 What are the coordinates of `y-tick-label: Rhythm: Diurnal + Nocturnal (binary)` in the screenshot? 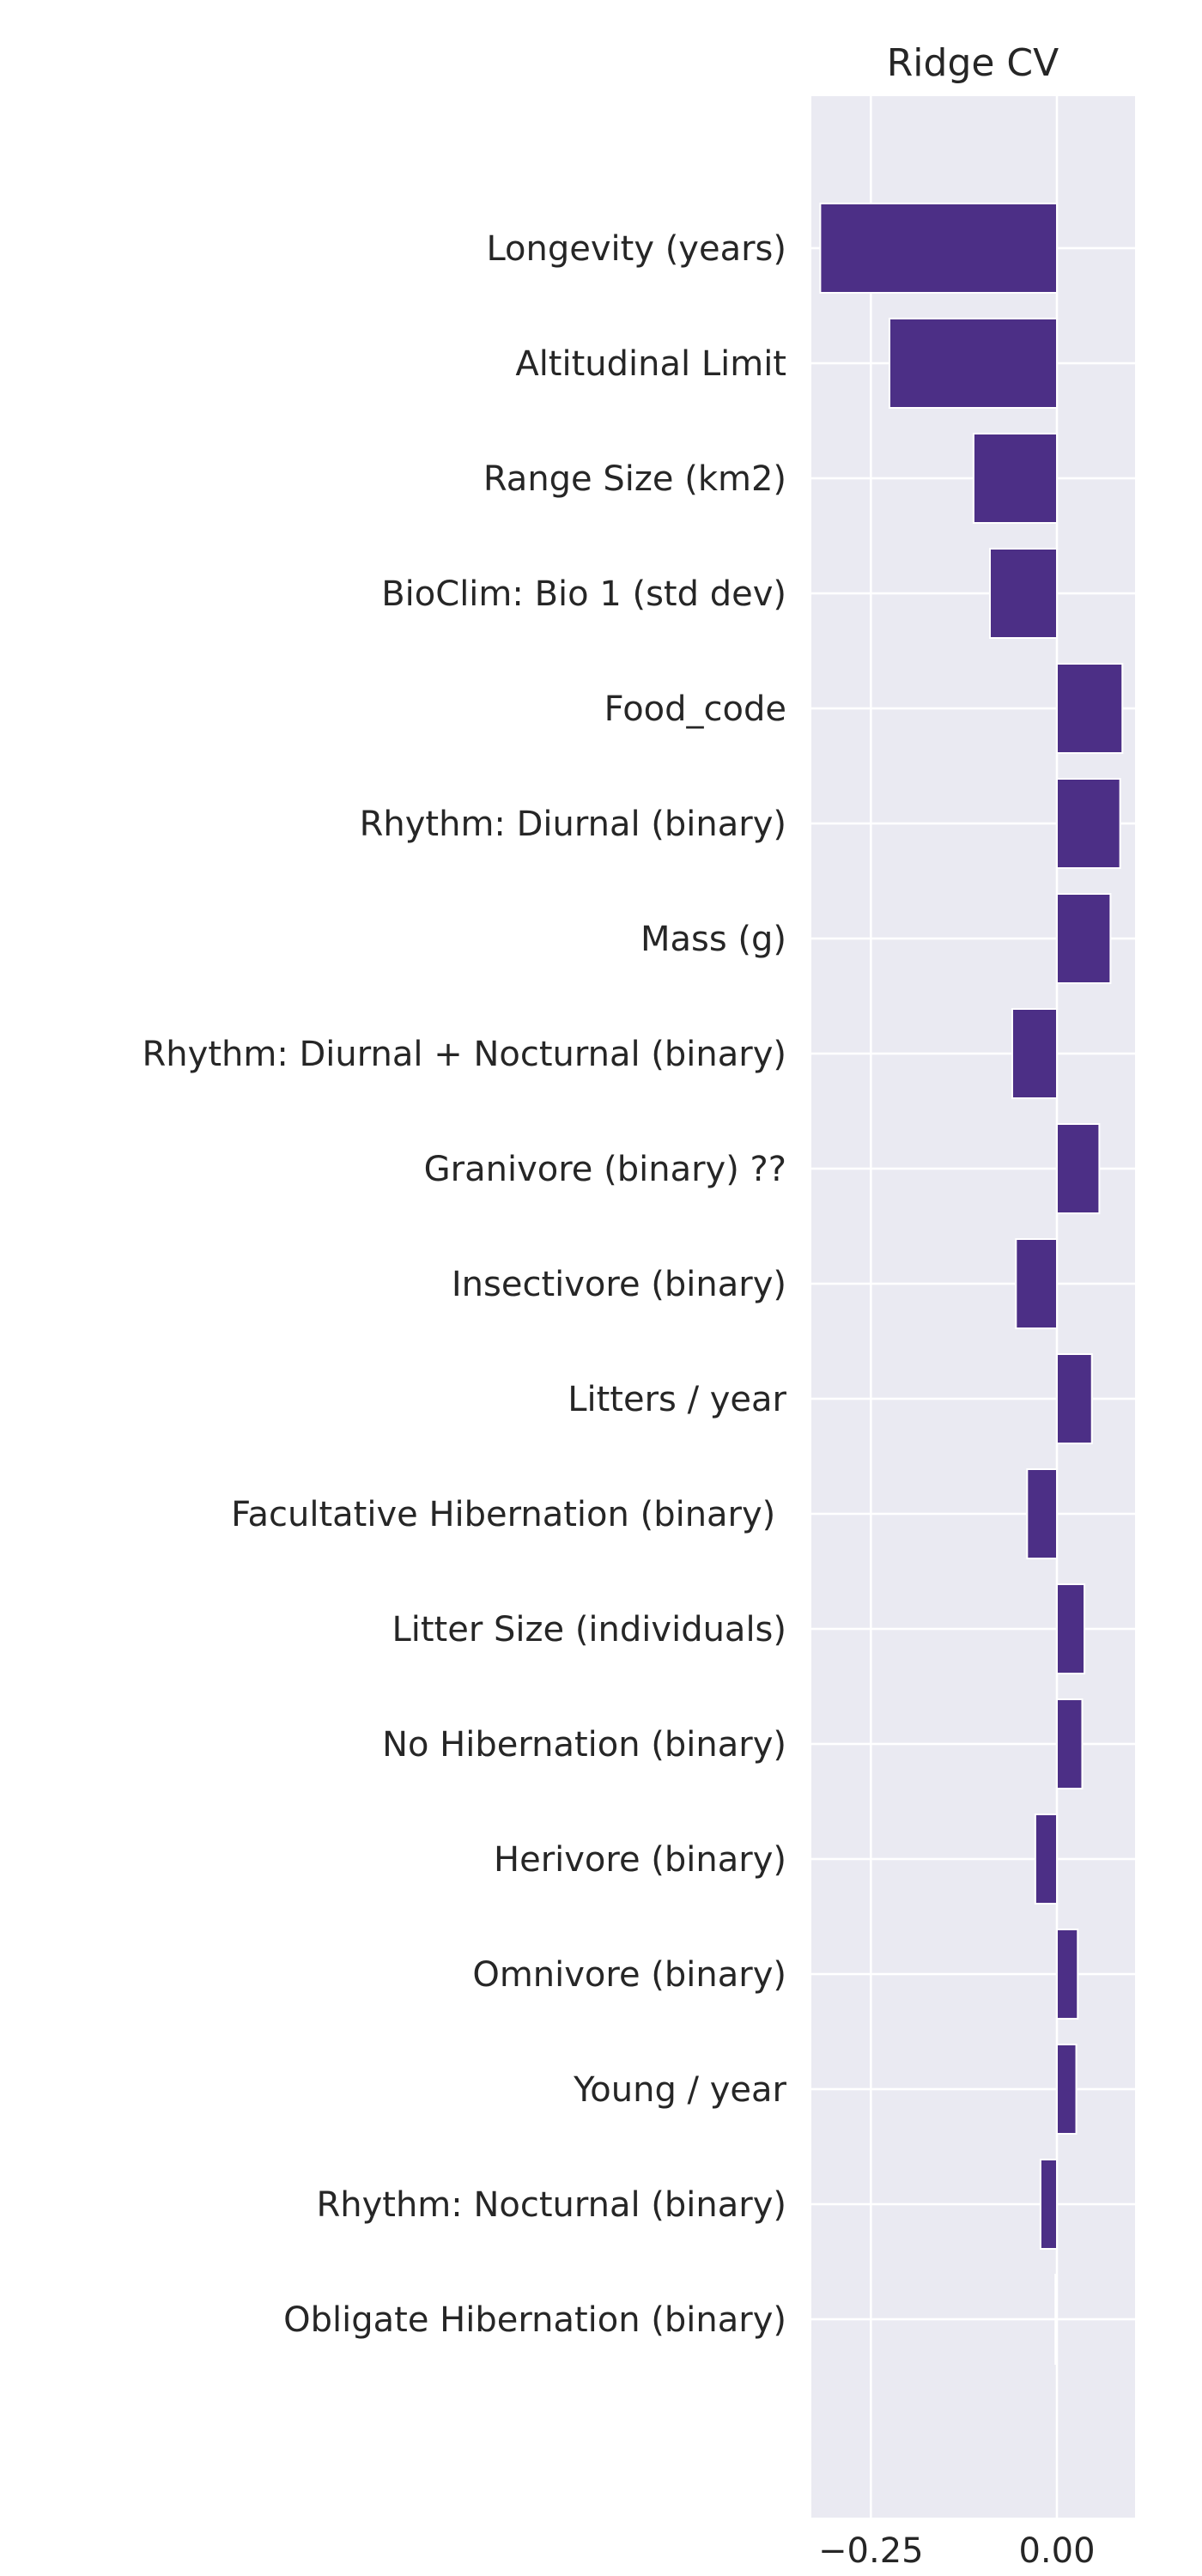 It's located at (465, 1054).